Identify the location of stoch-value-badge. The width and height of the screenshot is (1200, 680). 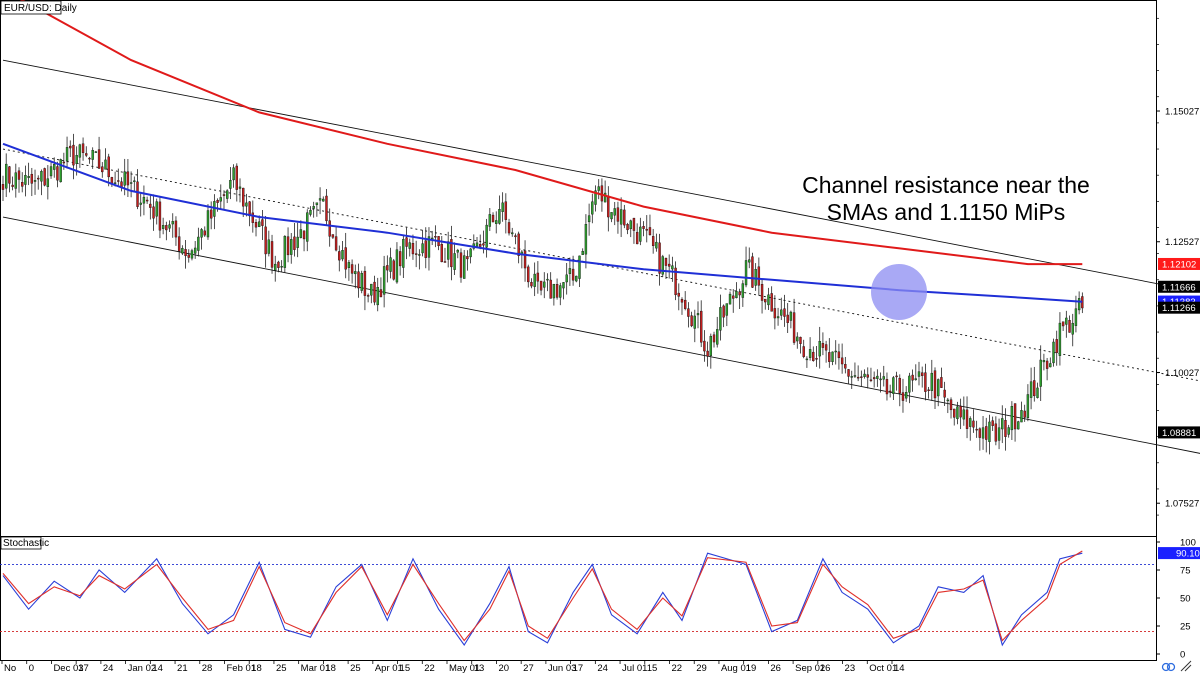
(1179, 553).